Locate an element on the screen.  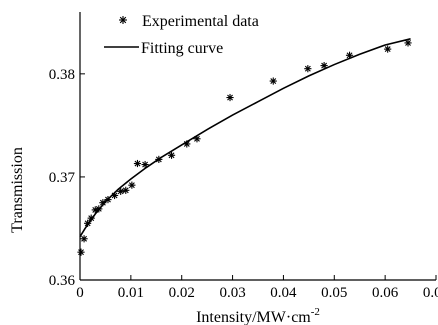
x-tick-label: 0.04 is located at coordinates (283, 293).